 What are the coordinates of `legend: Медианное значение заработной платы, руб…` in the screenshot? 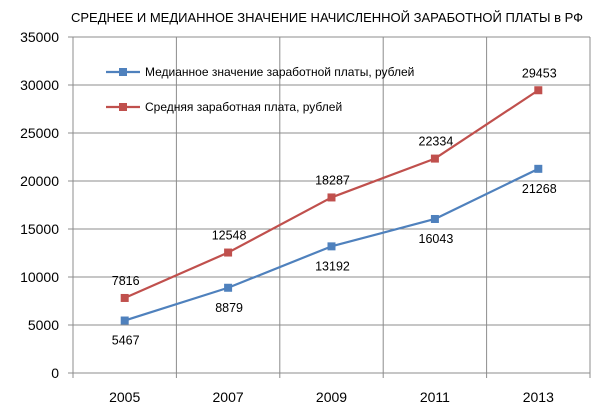 It's located at (260, 89).